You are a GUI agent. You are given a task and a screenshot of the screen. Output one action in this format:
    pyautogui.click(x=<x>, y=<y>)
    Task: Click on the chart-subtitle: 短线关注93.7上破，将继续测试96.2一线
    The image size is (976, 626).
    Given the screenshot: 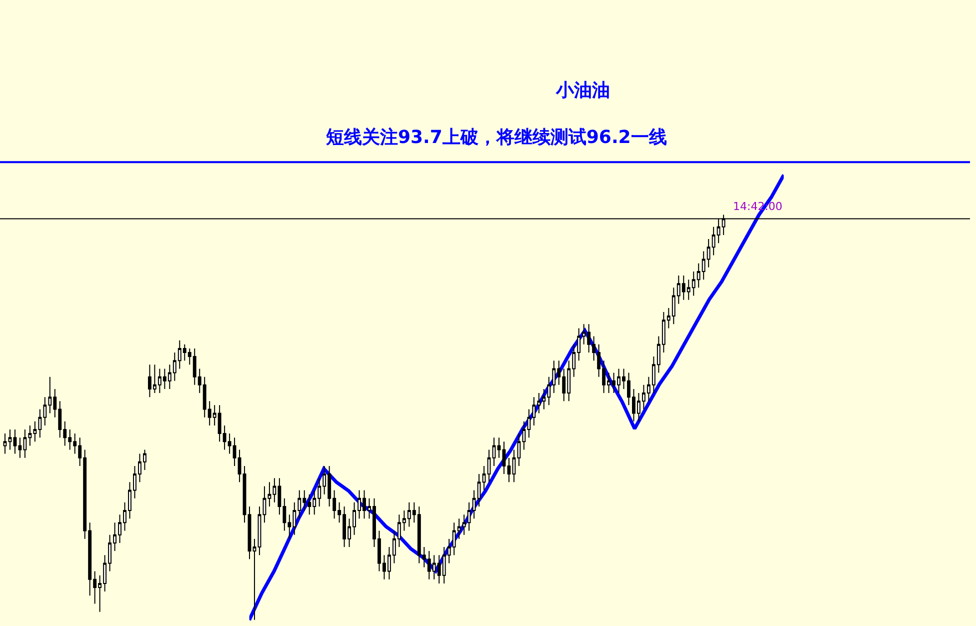 What is the action you would take?
    pyautogui.click(x=496, y=137)
    